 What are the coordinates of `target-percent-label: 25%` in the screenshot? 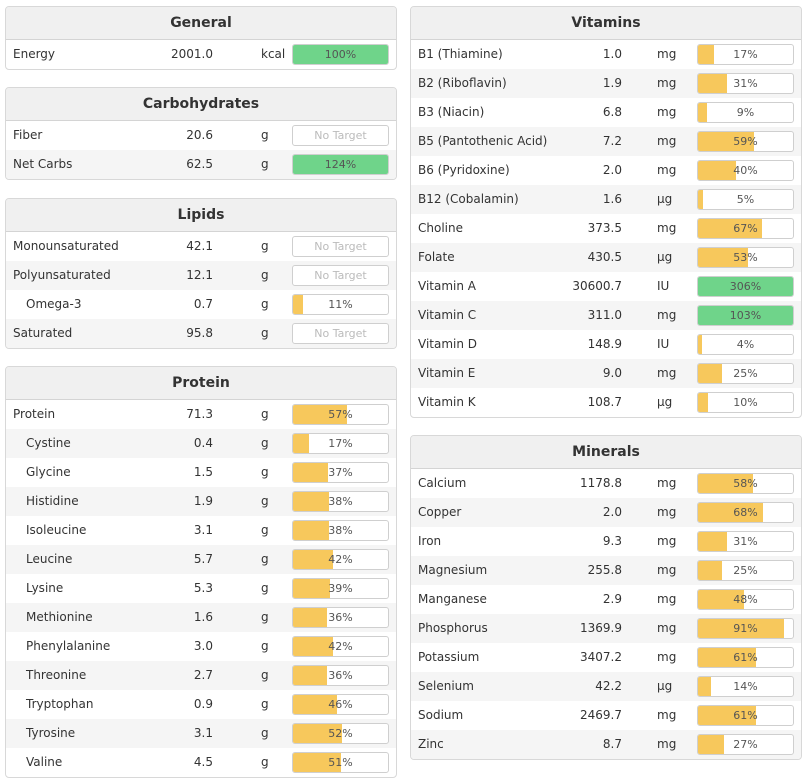 It's located at (745, 373).